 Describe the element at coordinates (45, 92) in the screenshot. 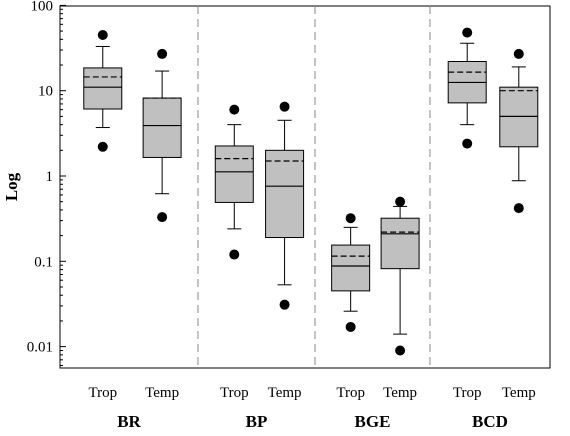

I see `y-tick-label: 10` at that location.